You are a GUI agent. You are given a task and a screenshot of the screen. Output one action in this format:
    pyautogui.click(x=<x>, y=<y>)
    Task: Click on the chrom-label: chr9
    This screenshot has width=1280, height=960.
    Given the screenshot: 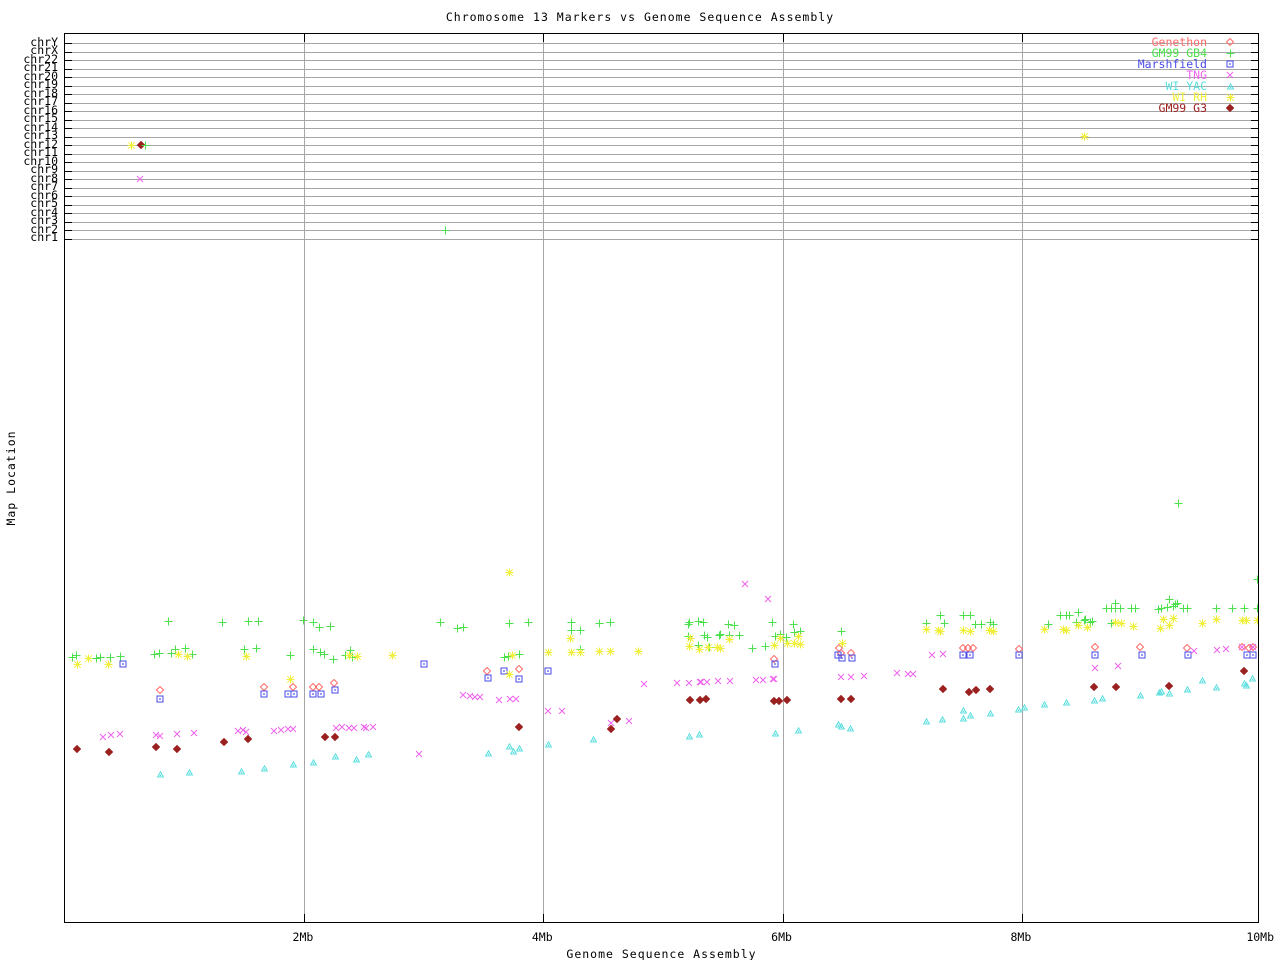 What is the action you would take?
    pyautogui.click(x=44, y=169)
    